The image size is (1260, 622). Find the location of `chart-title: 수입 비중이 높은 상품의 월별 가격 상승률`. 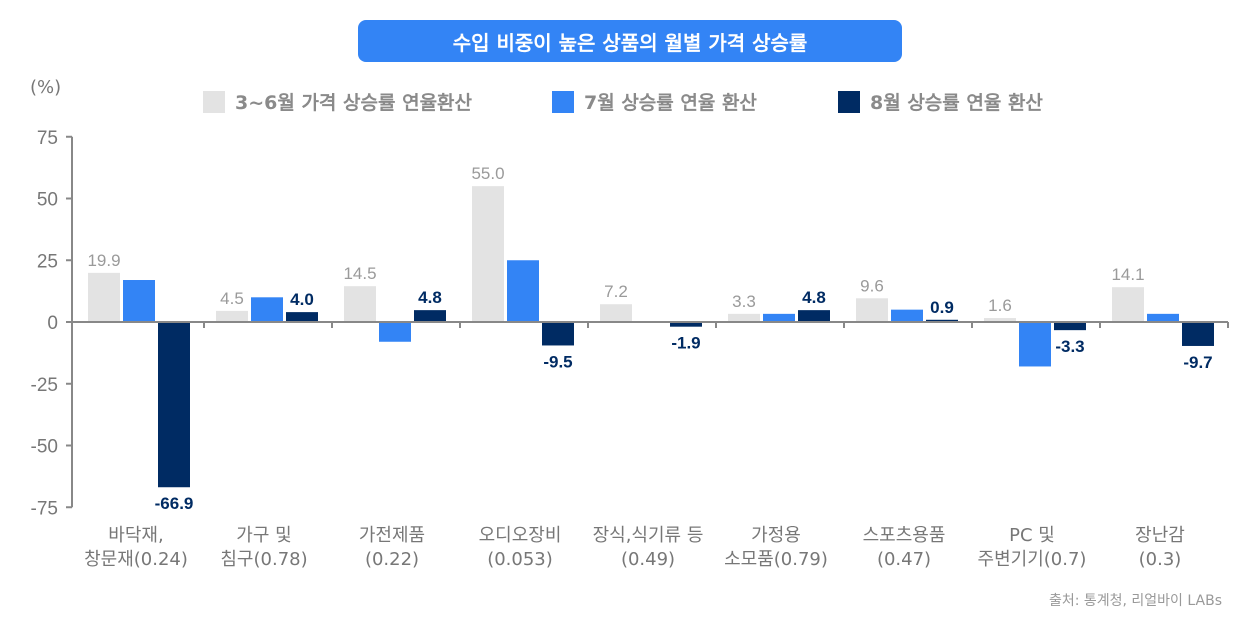

chart-title: 수입 비중이 높은 상품의 월별 가격 상승률 is located at coordinates (630, 41).